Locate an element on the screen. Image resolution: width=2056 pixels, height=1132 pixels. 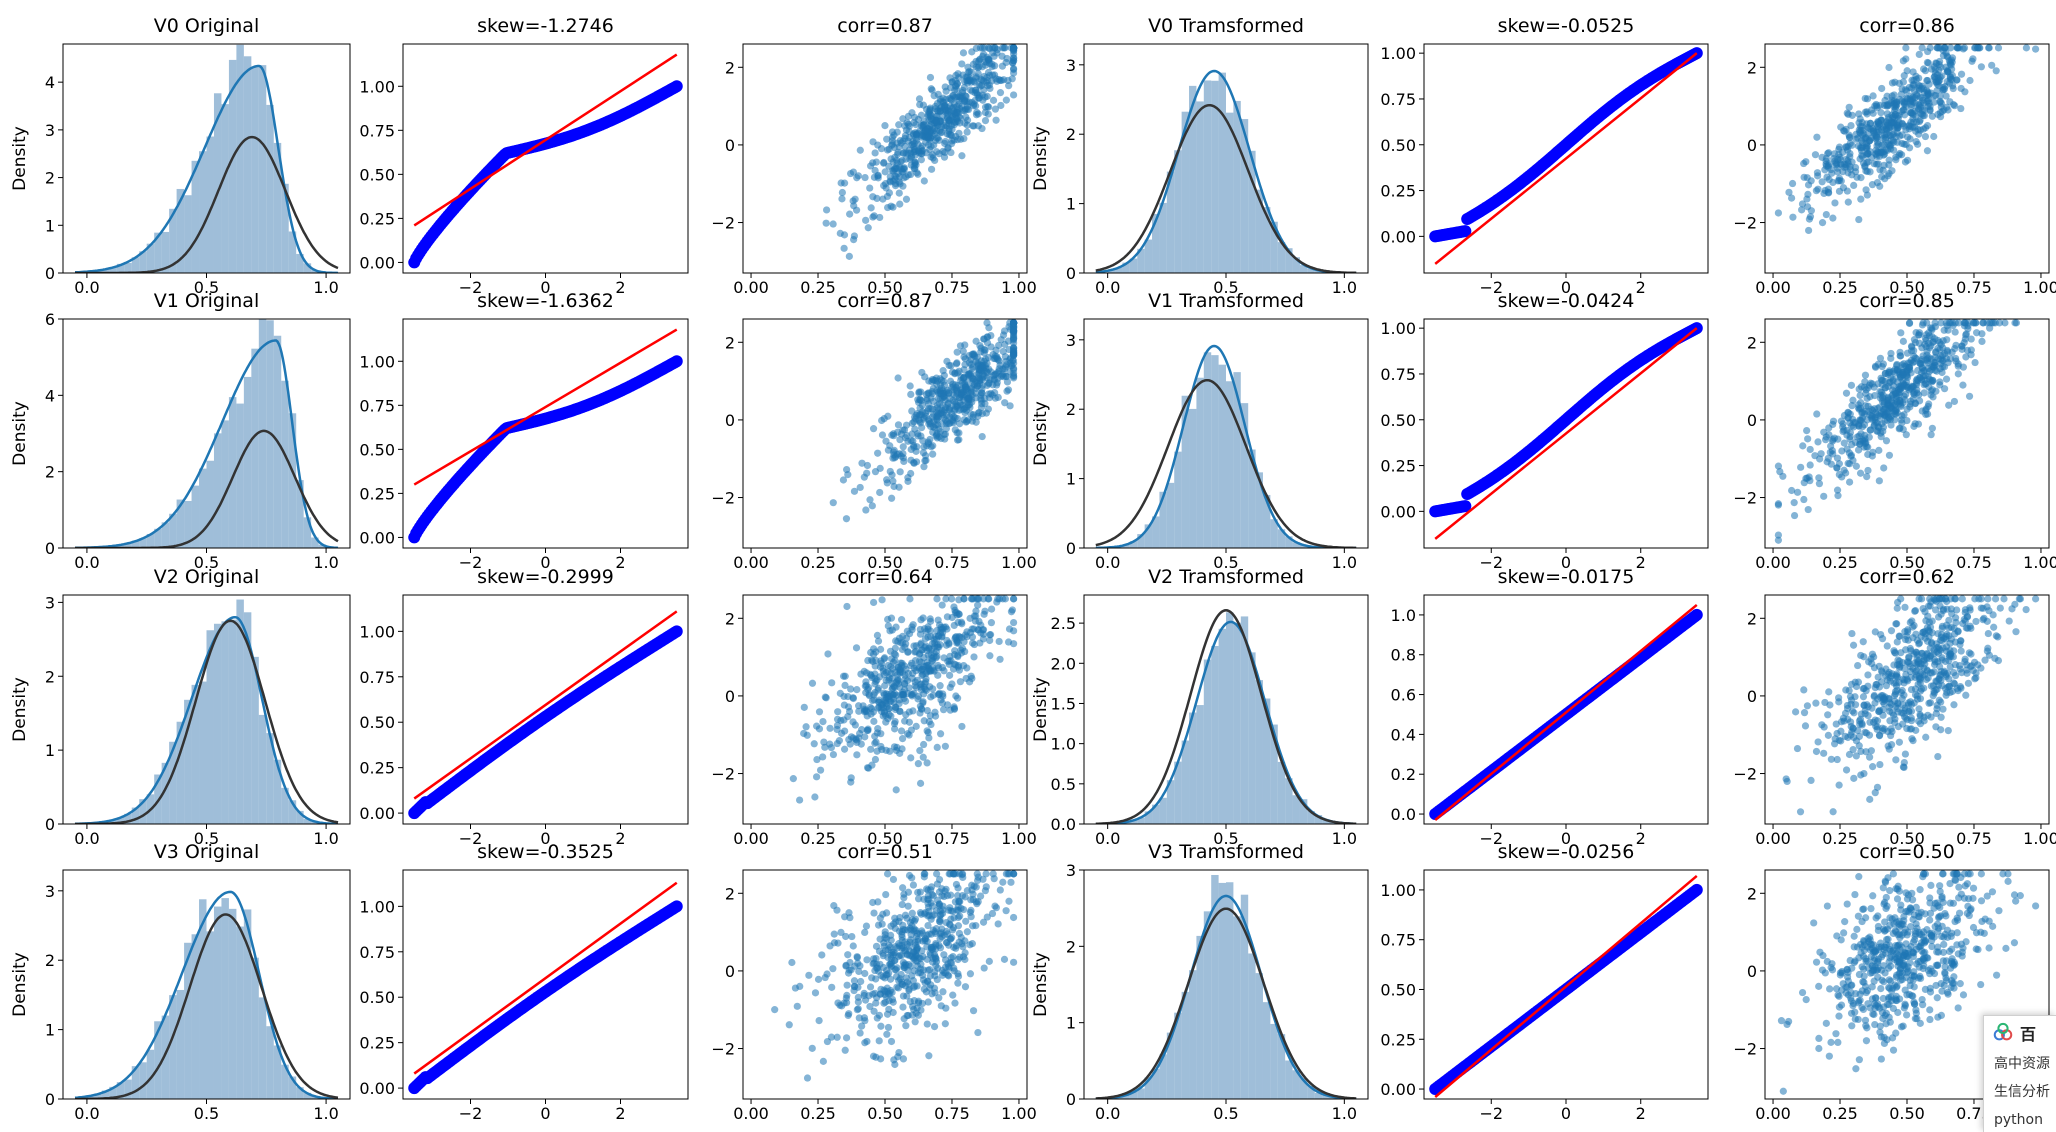
y-tick-label: 0.00 is located at coordinates (377, 813).